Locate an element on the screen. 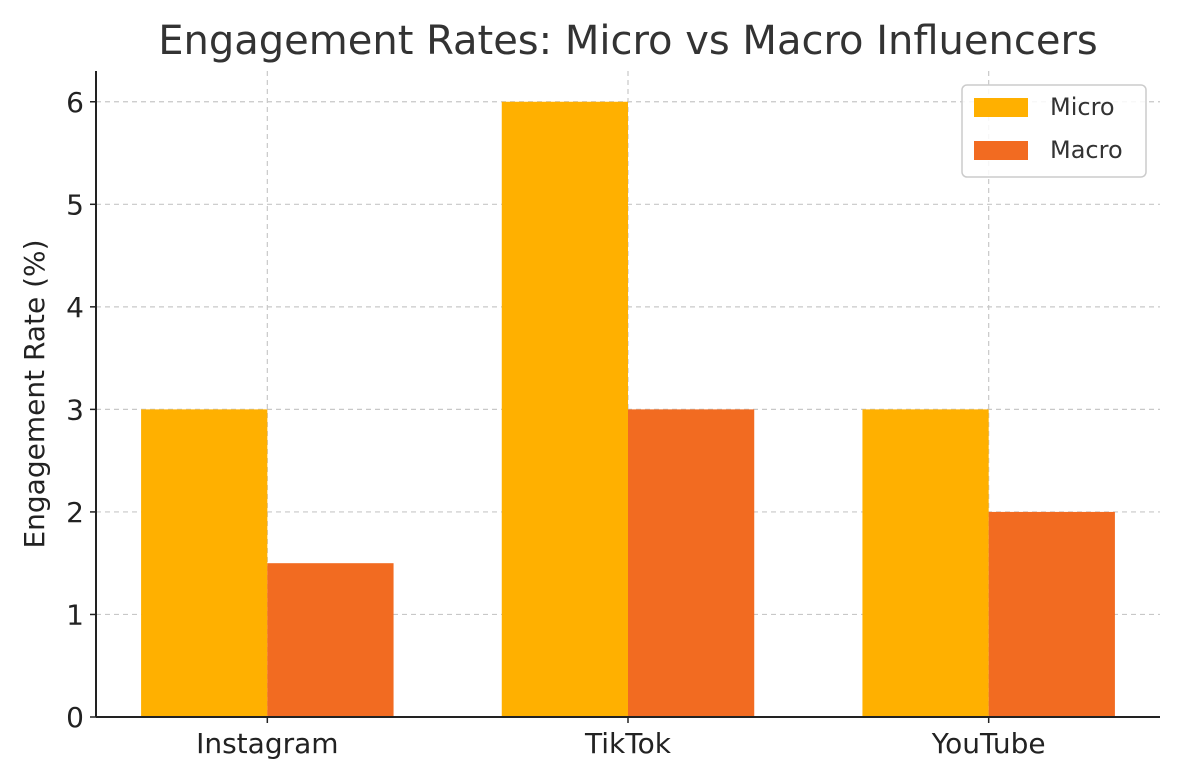 The image size is (1180, 780). y-tick-label: 3 is located at coordinates (75, 409).